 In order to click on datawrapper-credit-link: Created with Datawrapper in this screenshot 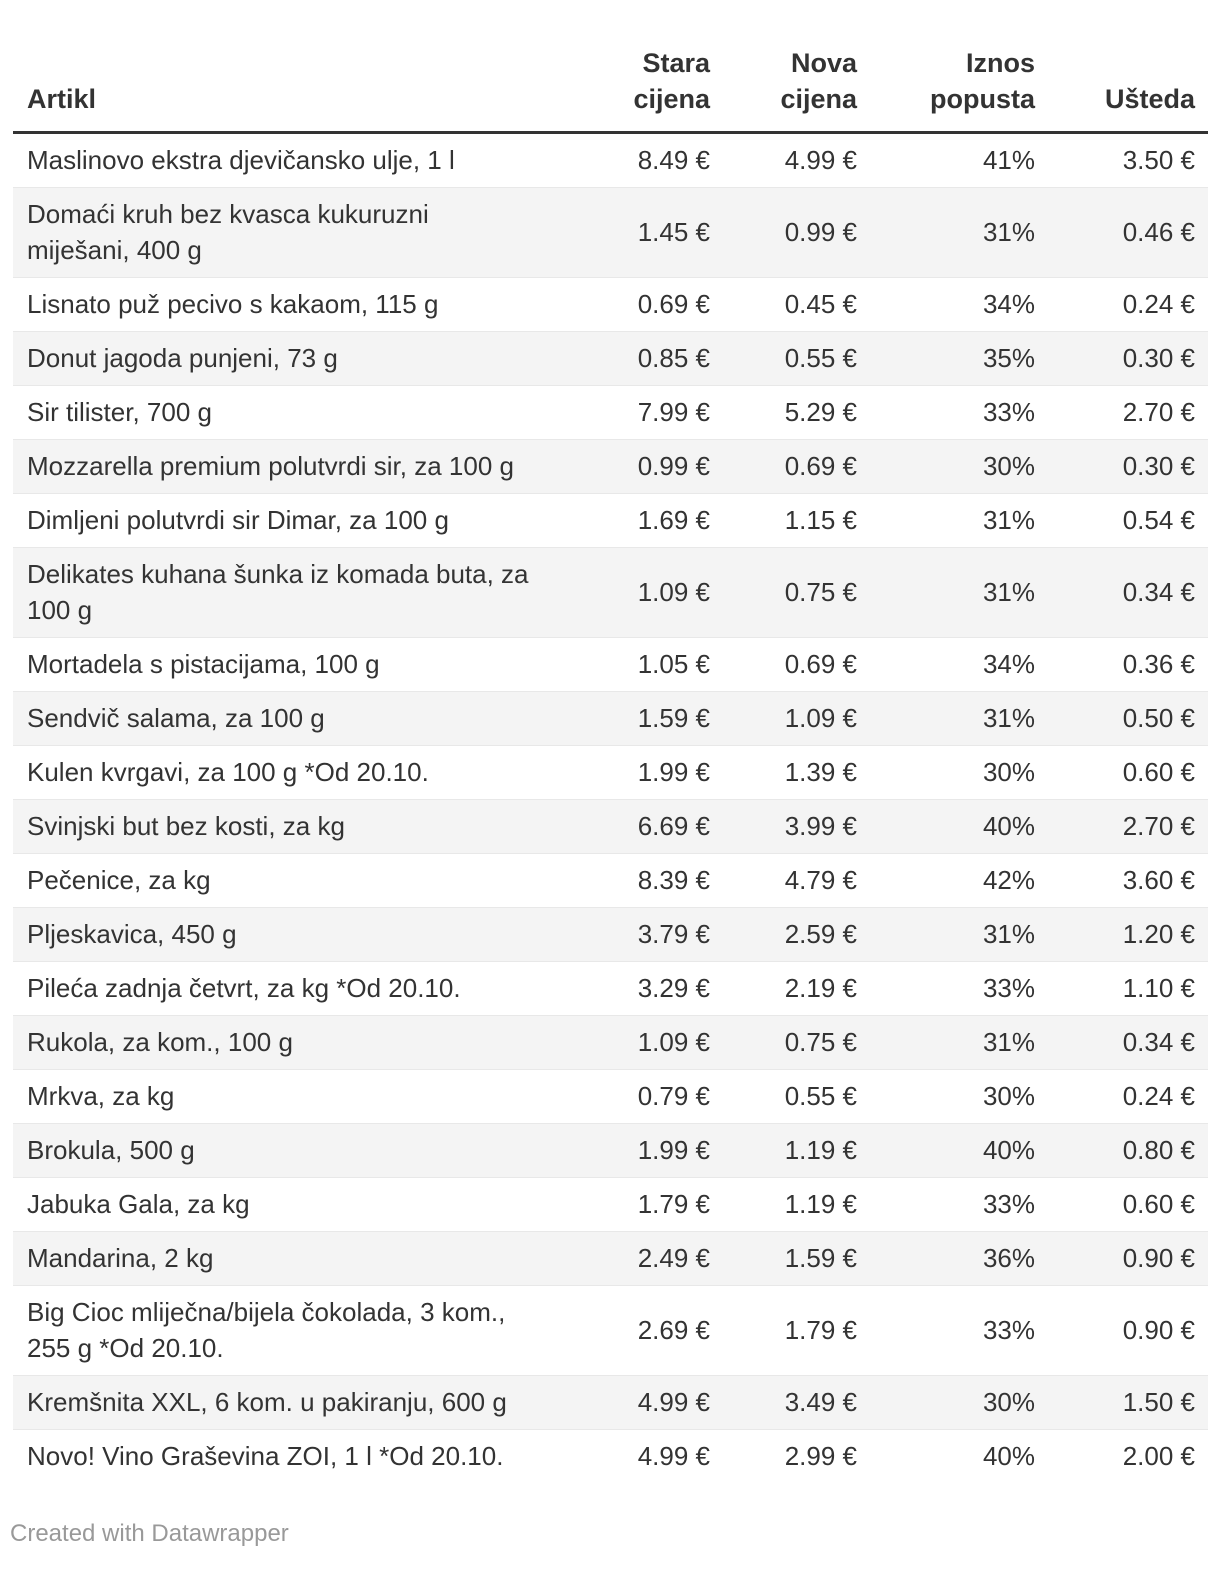, I will do `click(149, 1533)`.